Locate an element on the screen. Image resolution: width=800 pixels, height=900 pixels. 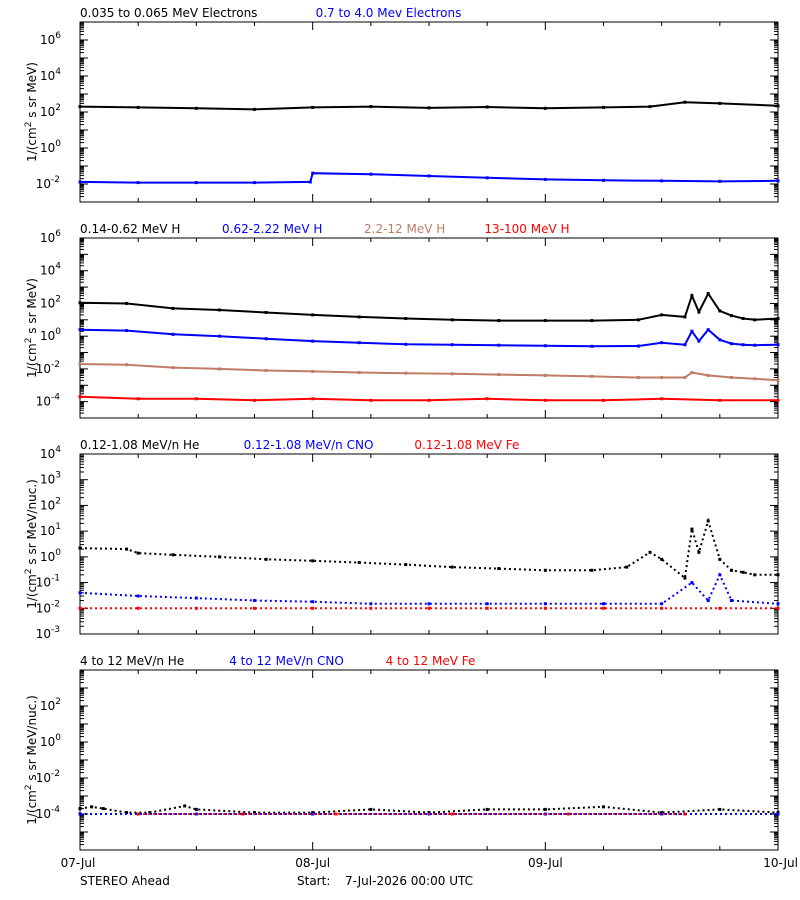
legend-entry: 4 to 12 MeV Fe is located at coordinates (431, 661).